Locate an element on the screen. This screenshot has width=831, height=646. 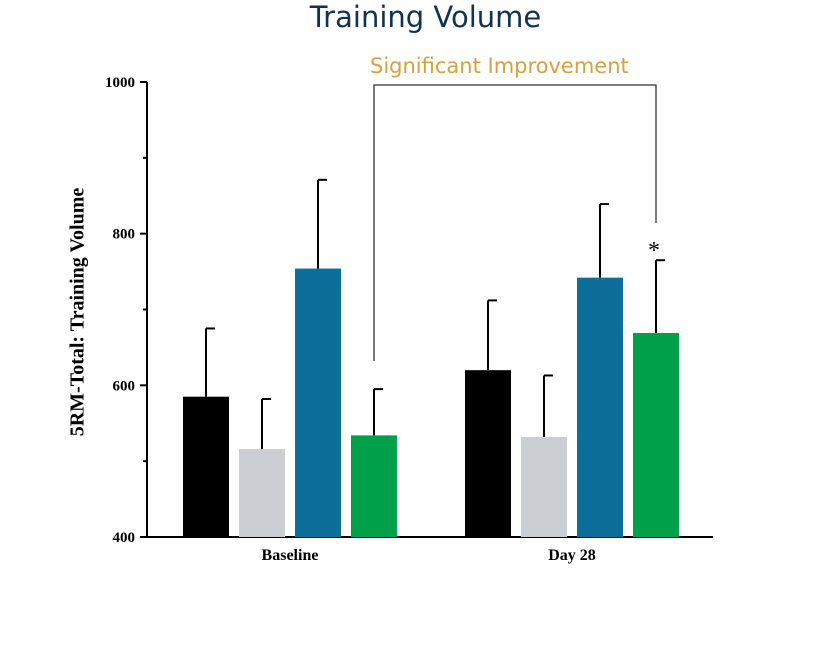
significance-annotation: Significant Improvement is located at coordinates (499, 66).